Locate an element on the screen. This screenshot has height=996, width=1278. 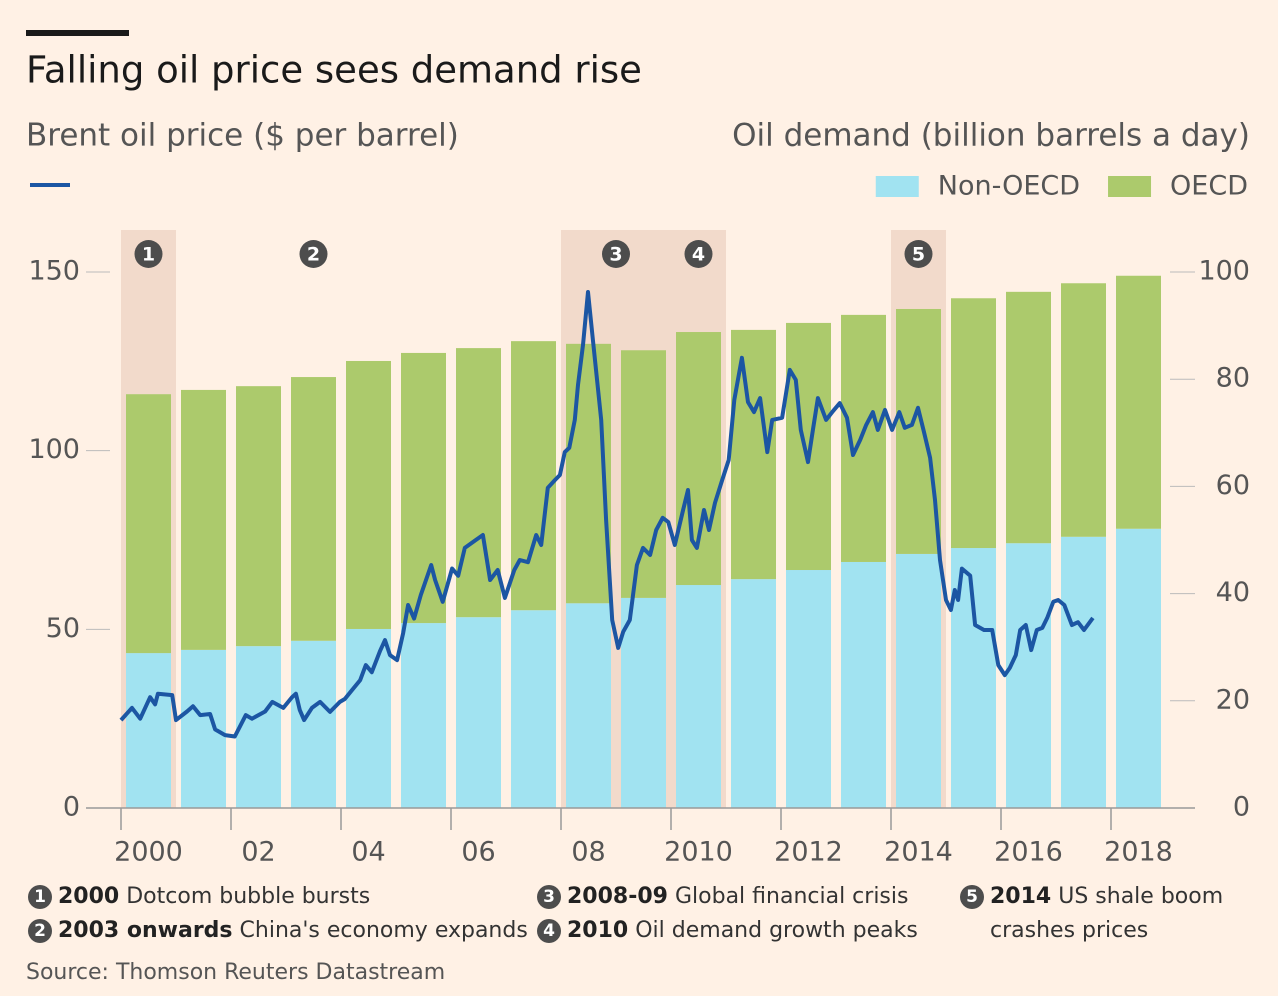
footnote: 5 2014 US shale boom crashes prices is located at coordinates (1095, 914).